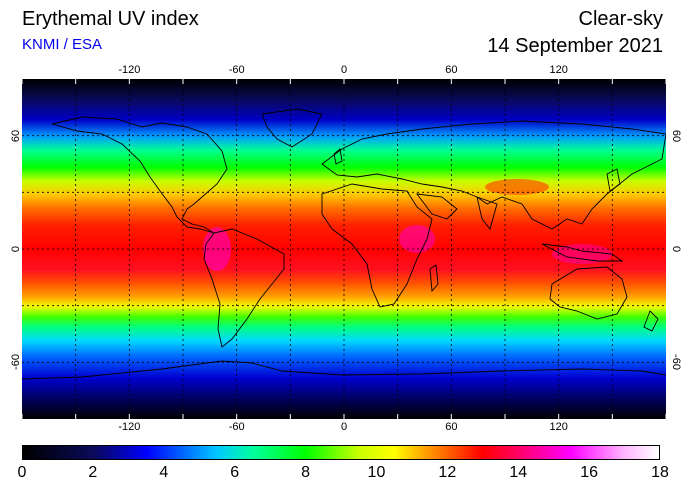 This screenshot has height=490, width=688. I want to click on eurasia-coast, so click(493, 175).